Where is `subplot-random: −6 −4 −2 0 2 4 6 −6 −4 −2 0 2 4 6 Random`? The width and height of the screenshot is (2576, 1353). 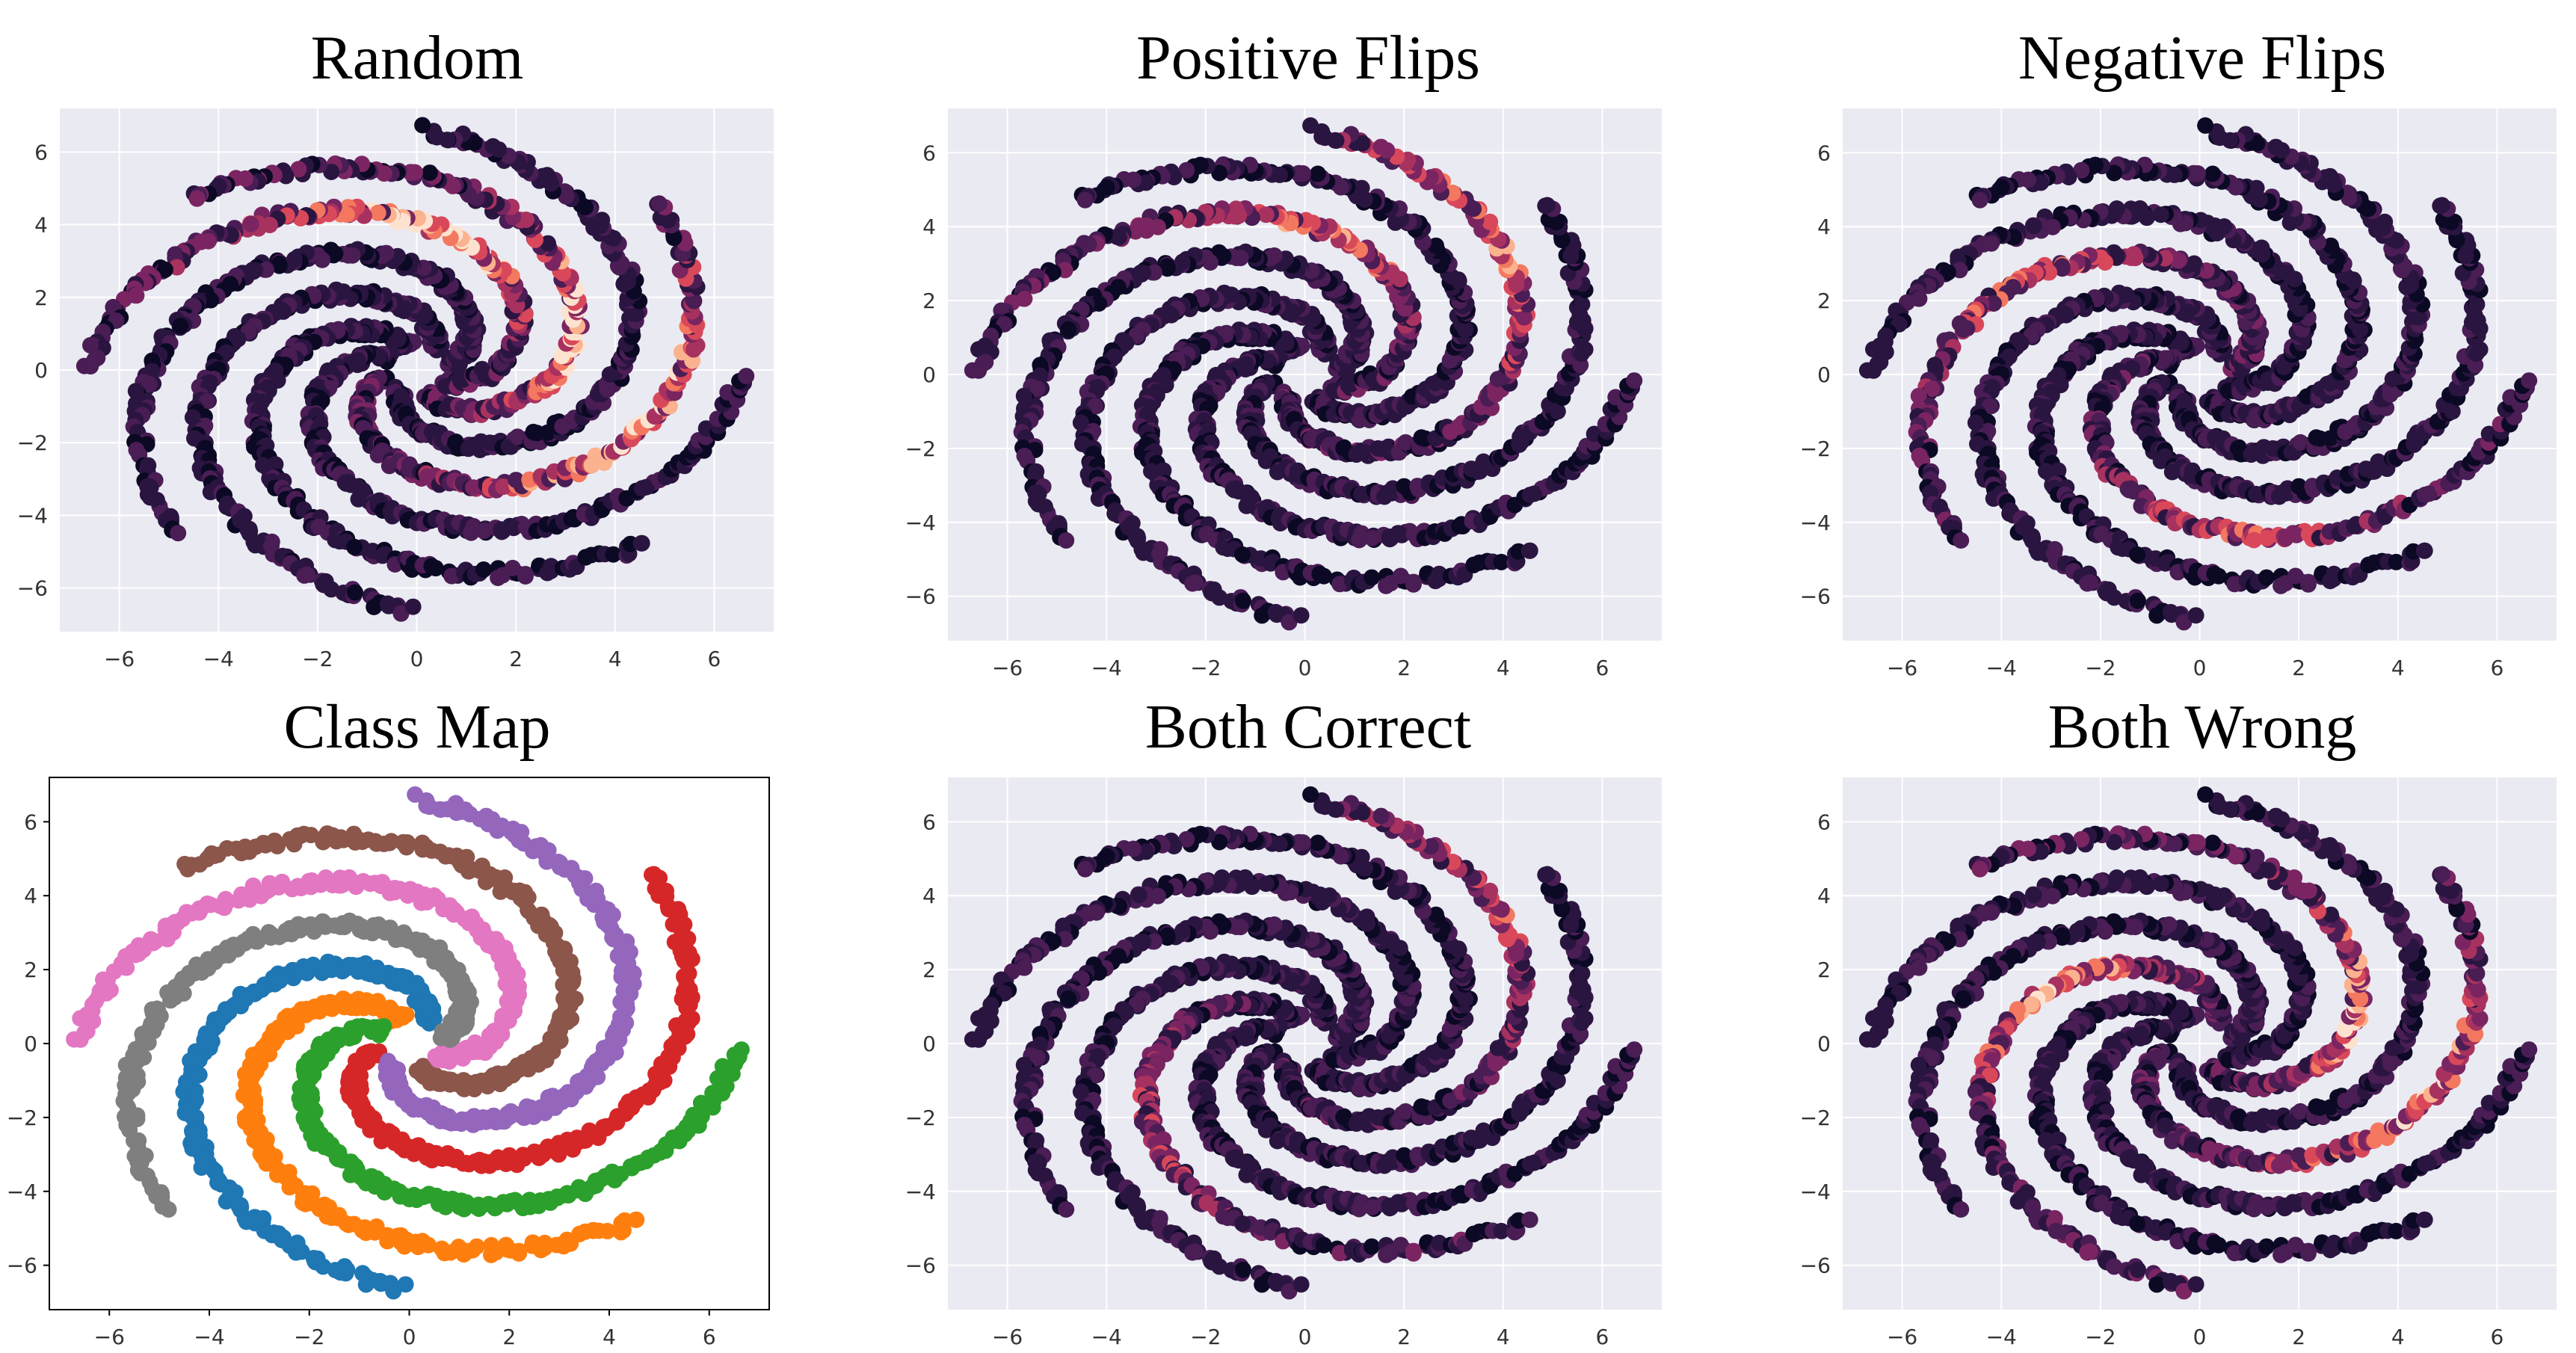
subplot-random: −6 −4 −2 0 2 4 6 −6 −4 −2 0 2 4 6 Random is located at coordinates (395, 347).